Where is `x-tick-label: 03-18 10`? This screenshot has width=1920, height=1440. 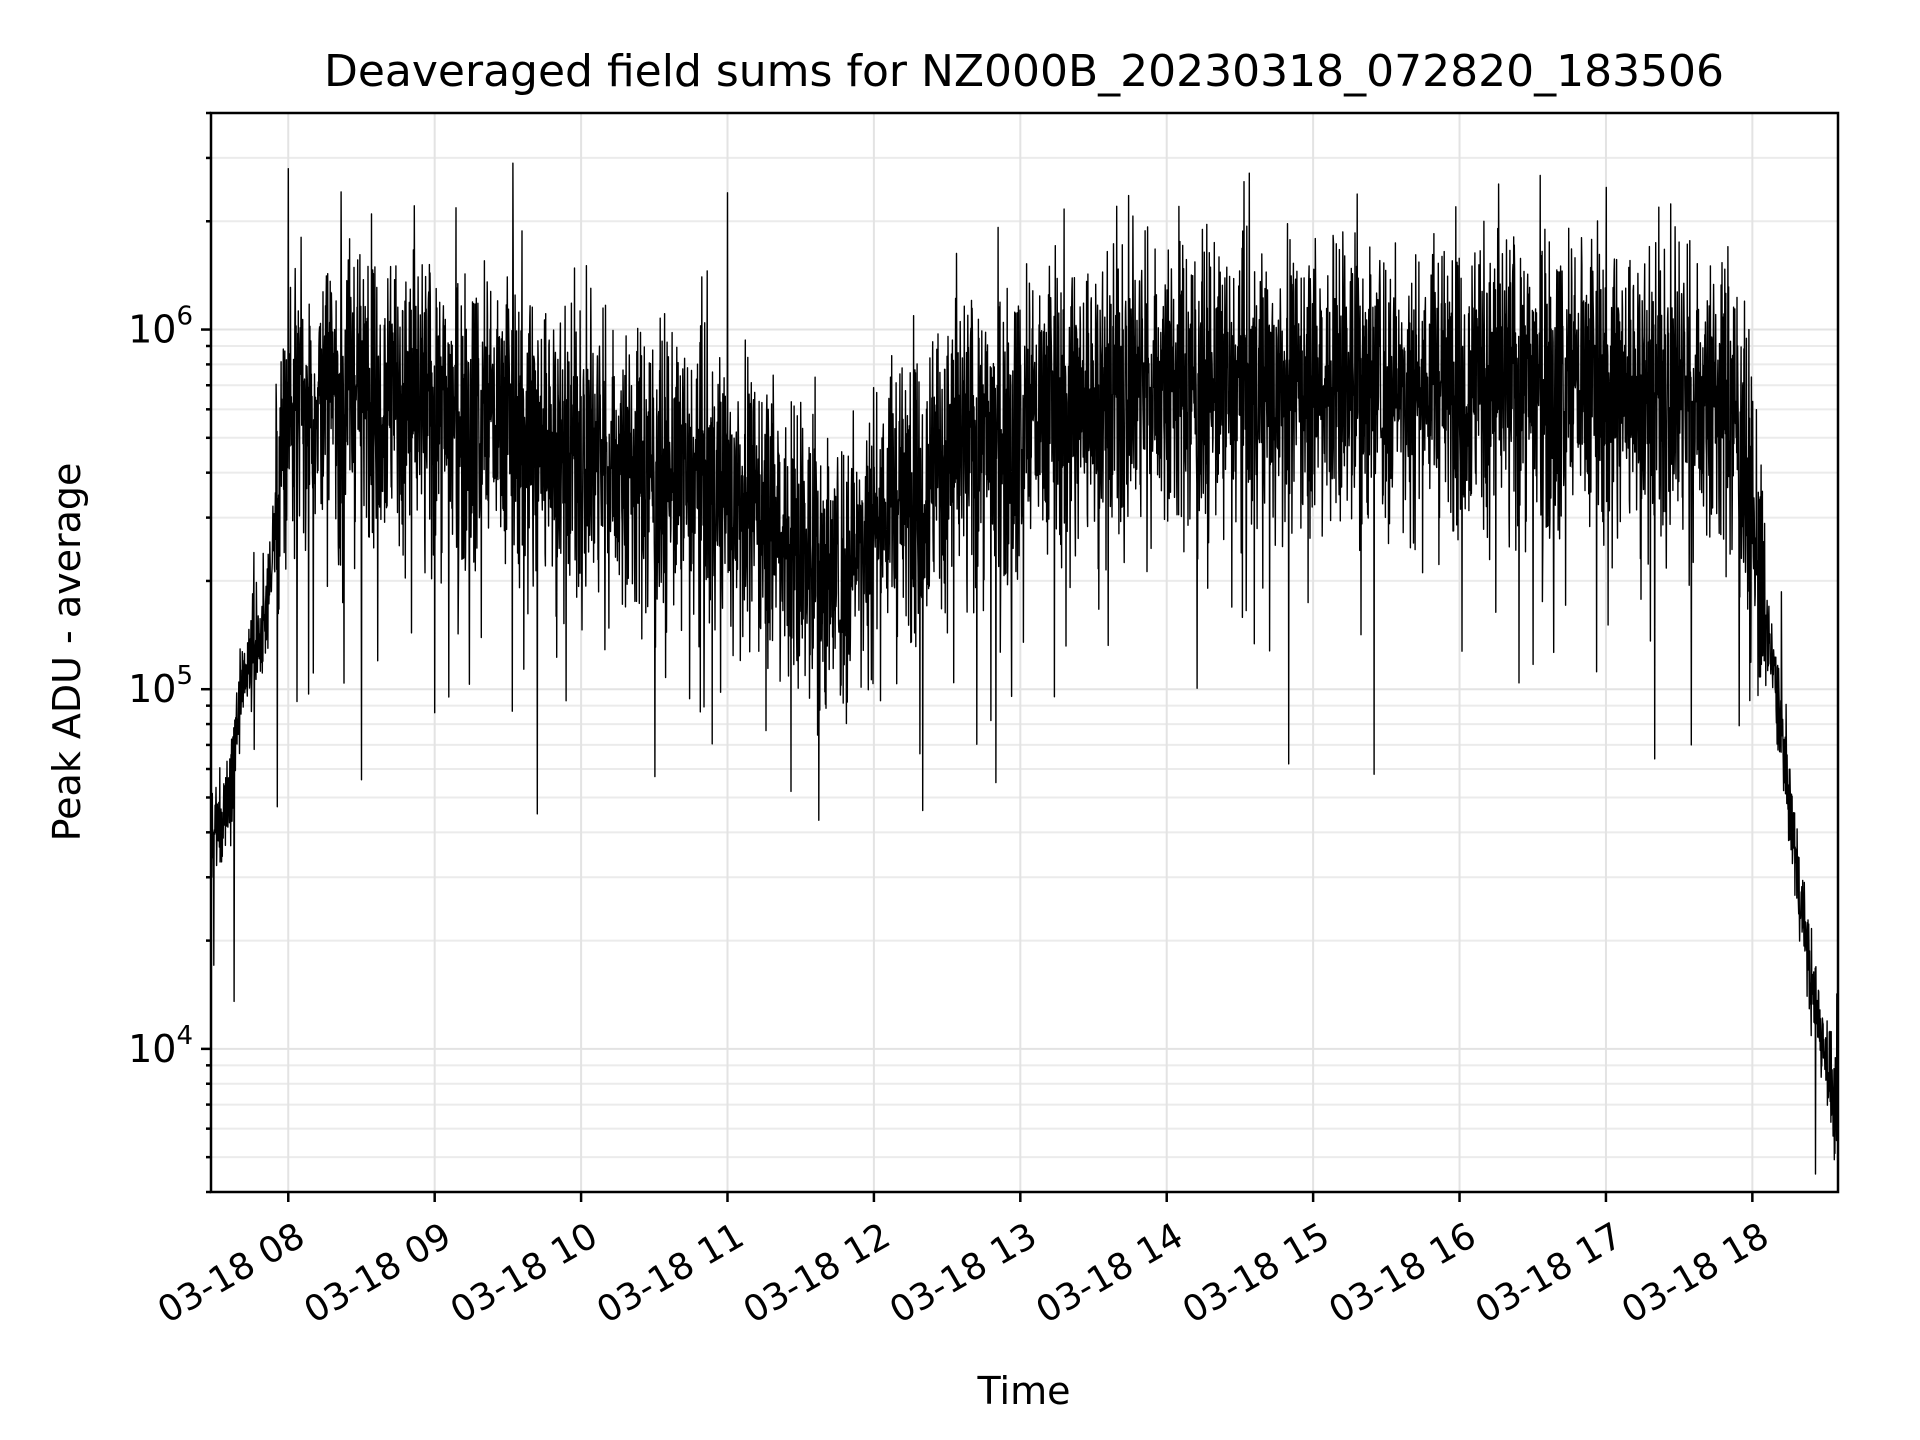
x-tick-label: 03-18 10 is located at coordinates (524, 1273).